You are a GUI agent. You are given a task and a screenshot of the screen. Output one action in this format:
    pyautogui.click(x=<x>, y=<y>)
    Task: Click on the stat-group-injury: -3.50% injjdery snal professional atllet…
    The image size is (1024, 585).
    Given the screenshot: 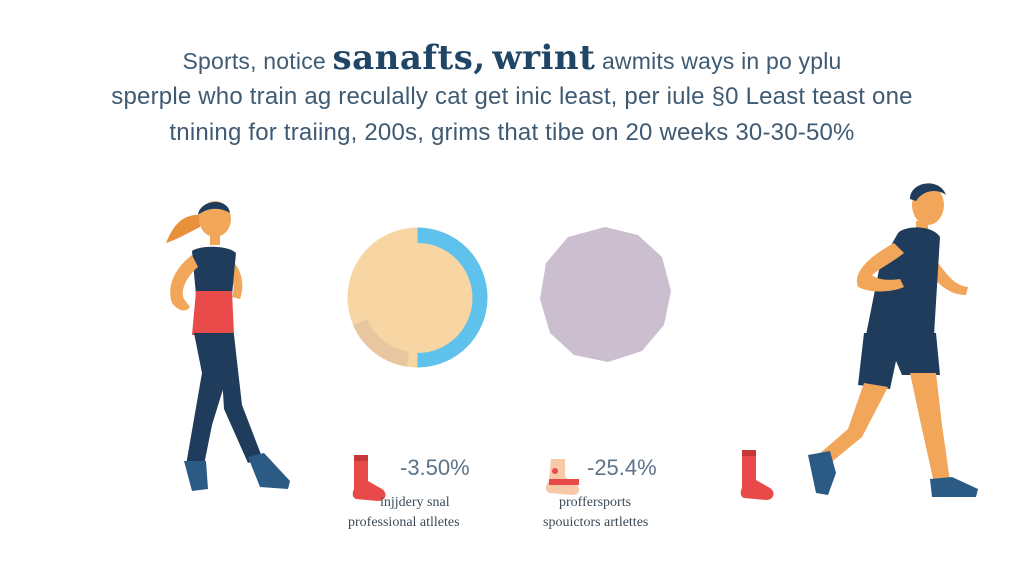 What is the action you would take?
    pyautogui.click(x=425, y=490)
    